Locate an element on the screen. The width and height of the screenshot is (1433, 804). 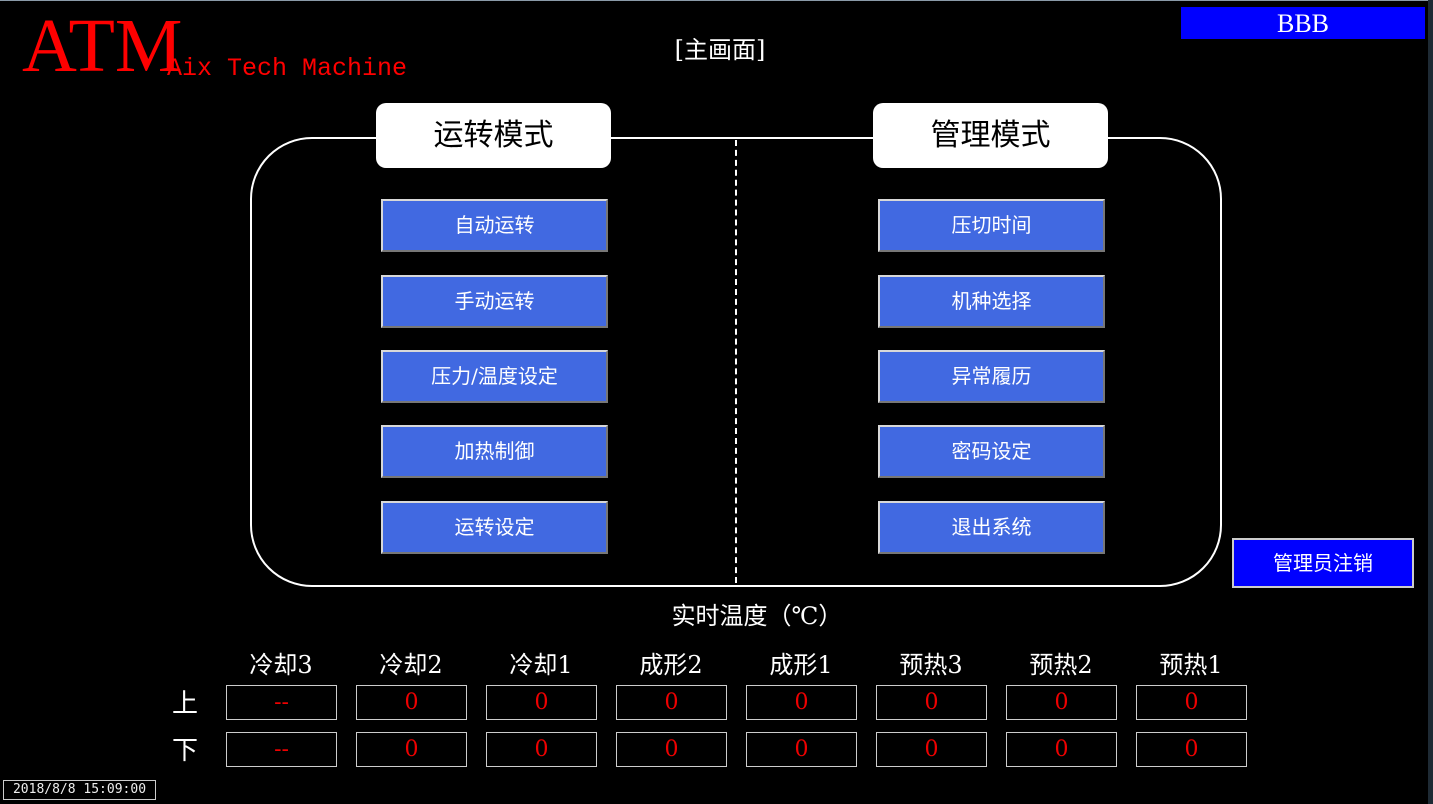
operation-button-1: 自动运转 is located at coordinates (494, 225).